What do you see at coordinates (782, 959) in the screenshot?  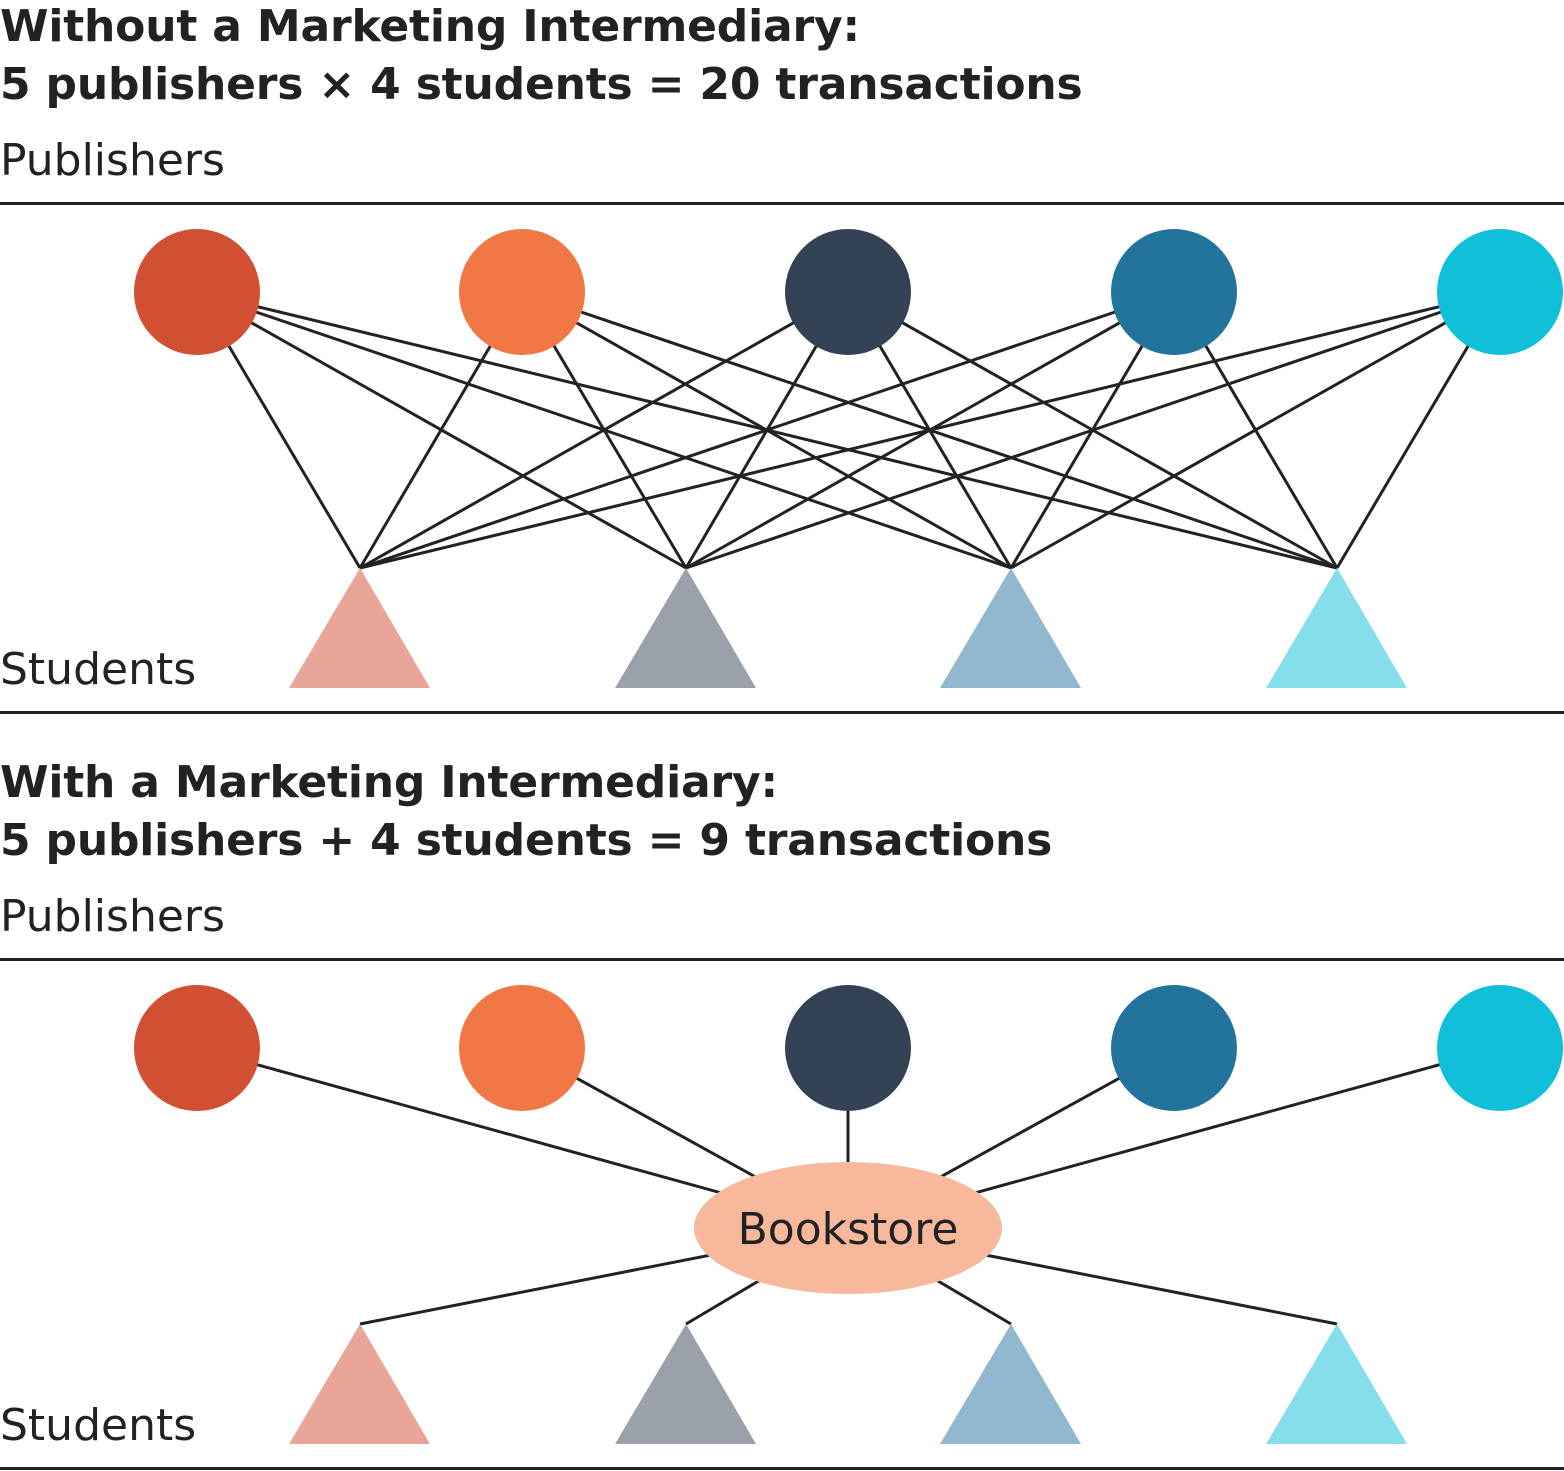 I see `with-publishers-divider` at bounding box center [782, 959].